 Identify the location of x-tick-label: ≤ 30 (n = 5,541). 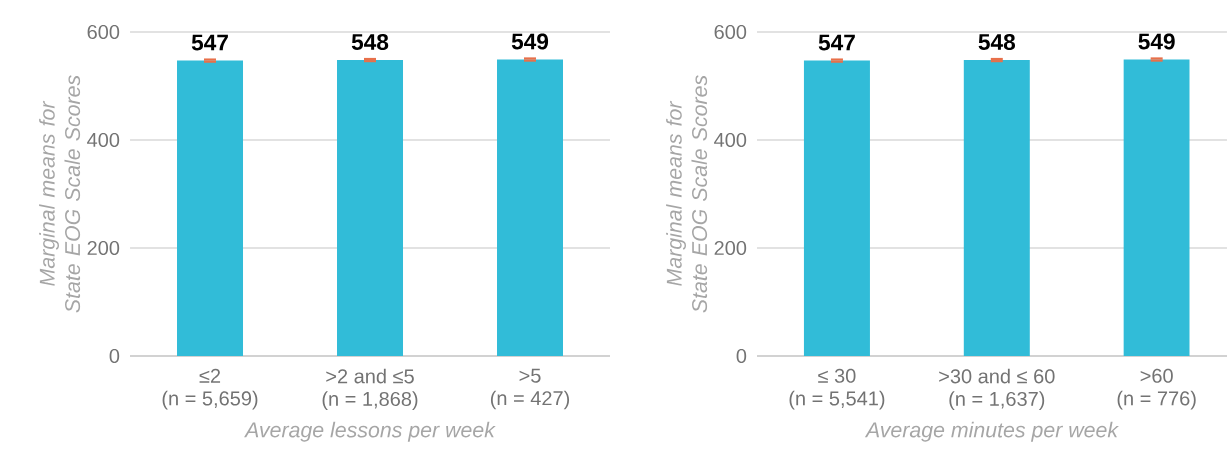
(837, 389).